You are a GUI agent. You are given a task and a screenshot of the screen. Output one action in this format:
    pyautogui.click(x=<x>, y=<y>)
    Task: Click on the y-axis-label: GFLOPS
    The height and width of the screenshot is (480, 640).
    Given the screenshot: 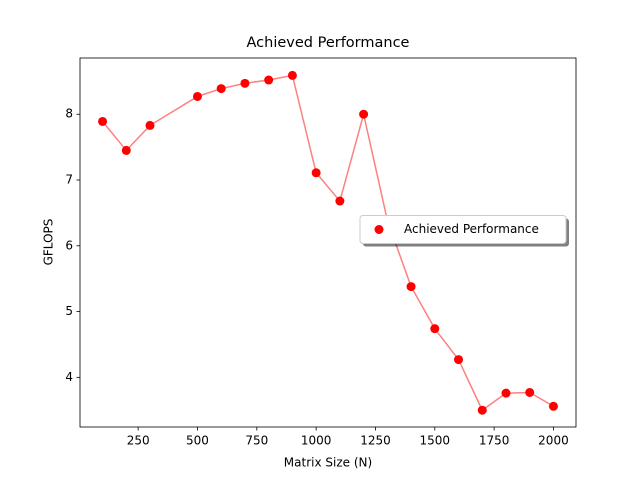 What is the action you would take?
    pyautogui.click(x=49, y=242)
    